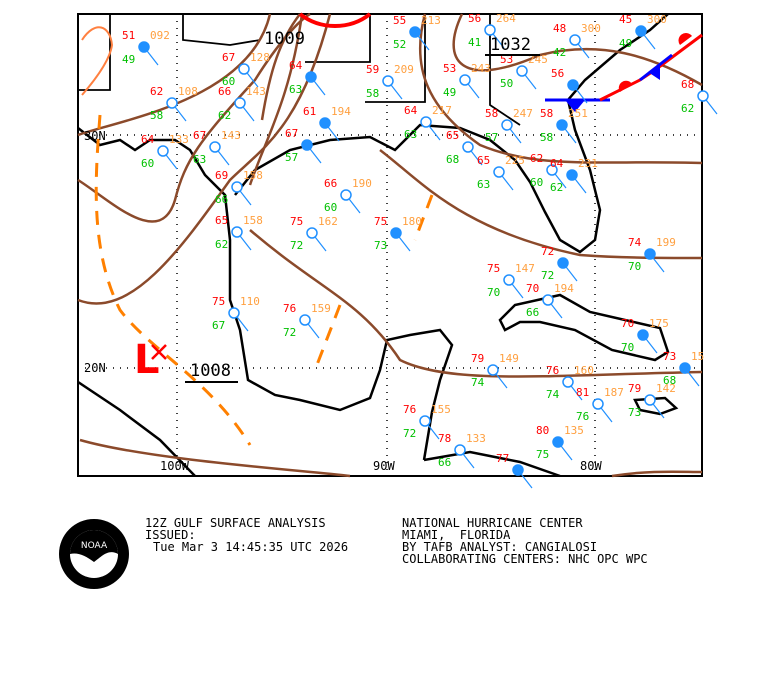 The image size is (780, 682). I want to click on station-pressure: 143, so click(231, 135).